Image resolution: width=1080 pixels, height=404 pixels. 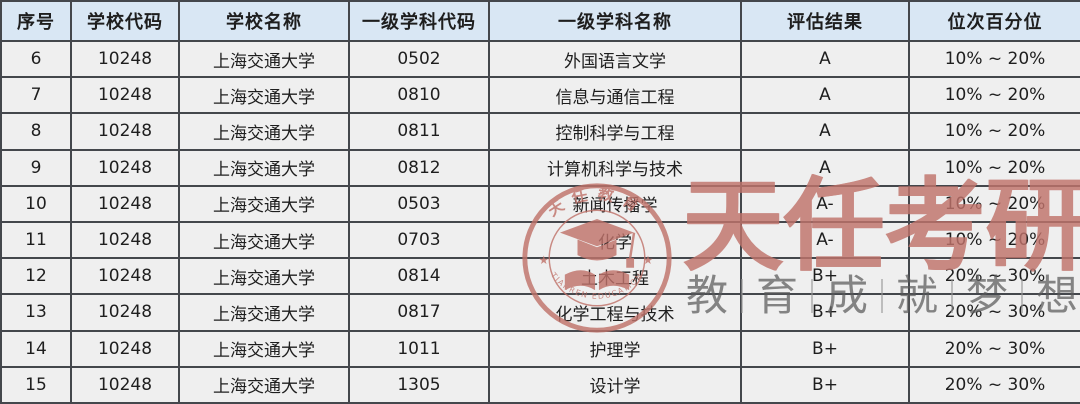 What do you see at coordinates (615, 59) in the screenshot?
I see `table-cell: 外国语言文学` at bounding box center [615, 59].